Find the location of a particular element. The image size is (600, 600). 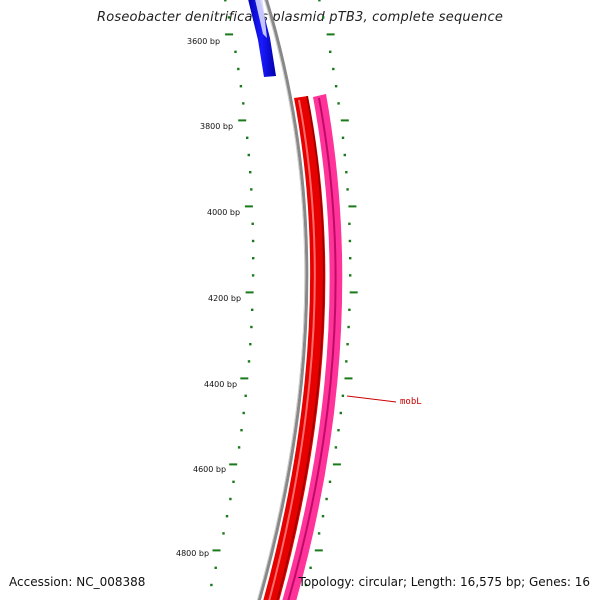

backbone-outer-line is located at coordinates (283, 300).